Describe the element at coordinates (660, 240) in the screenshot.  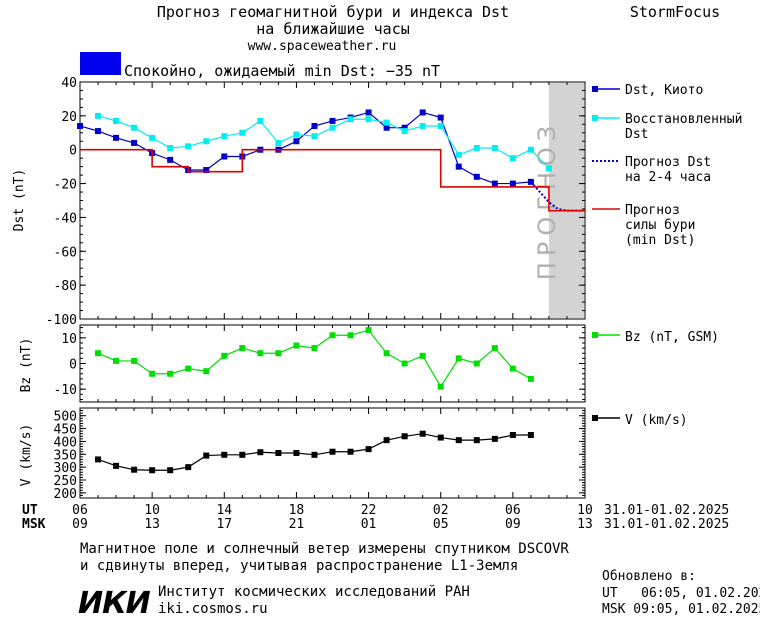
I see `legend-storm-line3: (min Dst)` at that location.